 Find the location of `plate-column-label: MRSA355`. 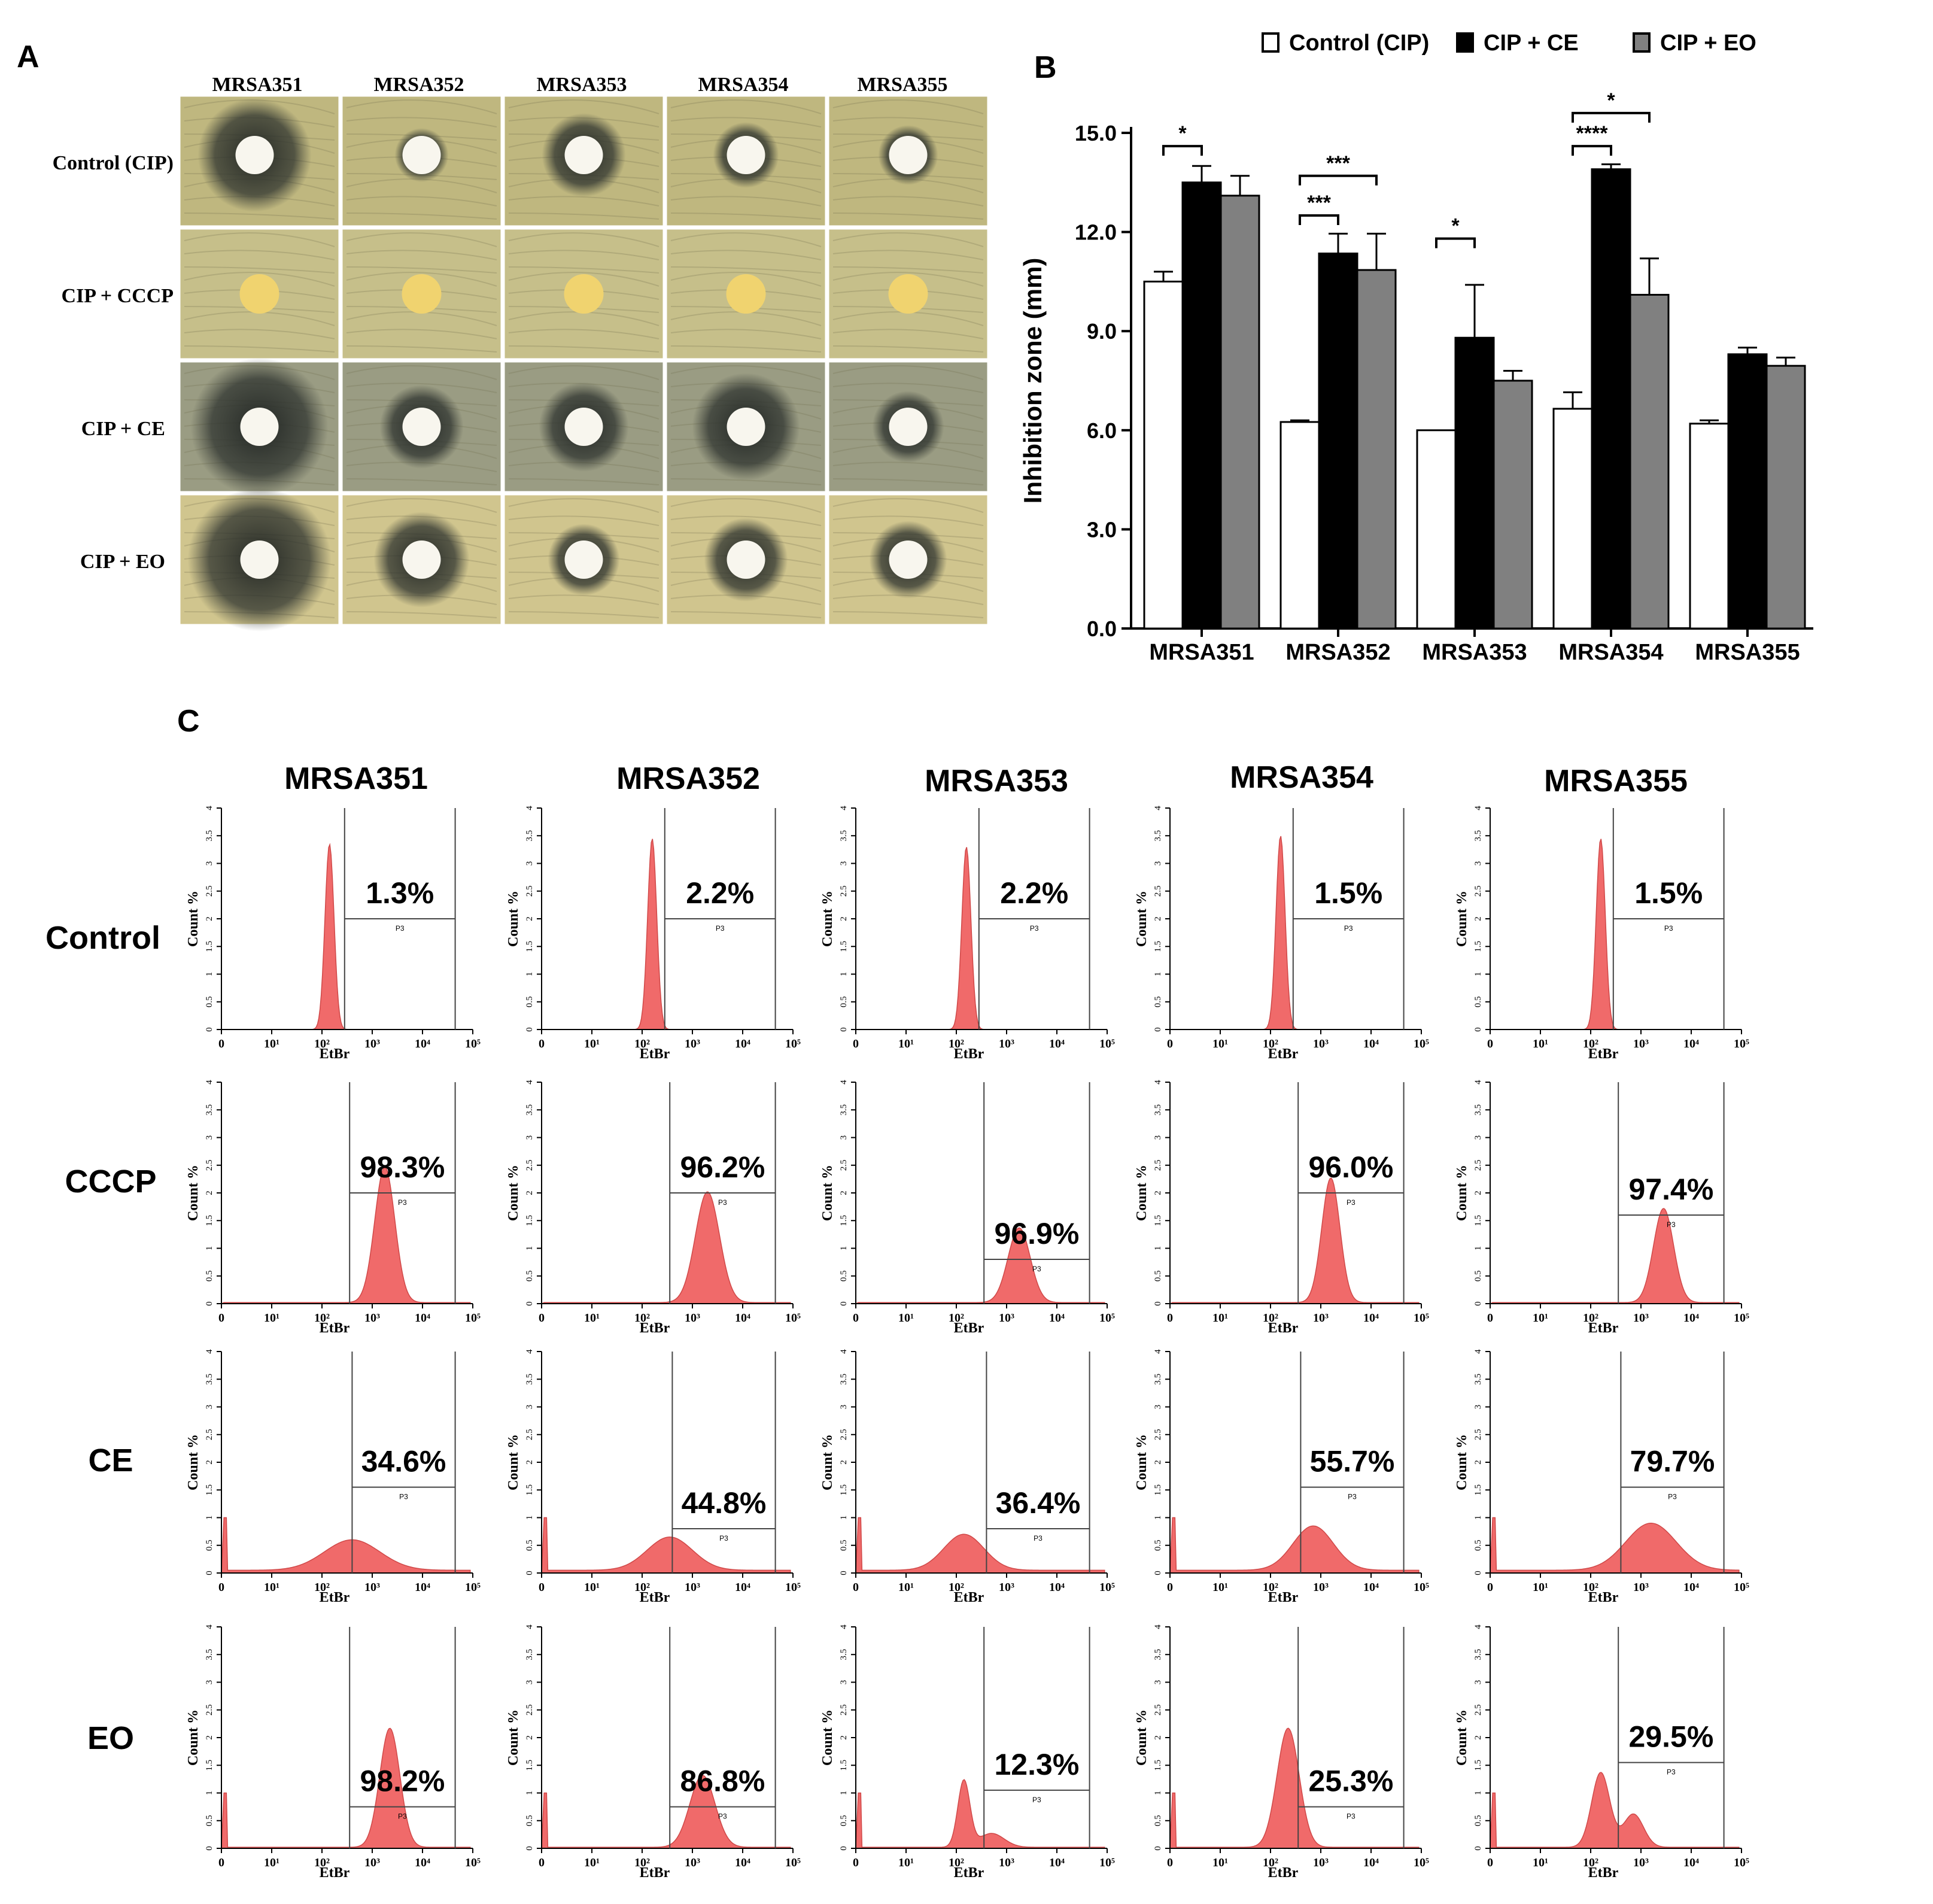

plate-column-label: MRSA355 is located at coordinates (902, 85).